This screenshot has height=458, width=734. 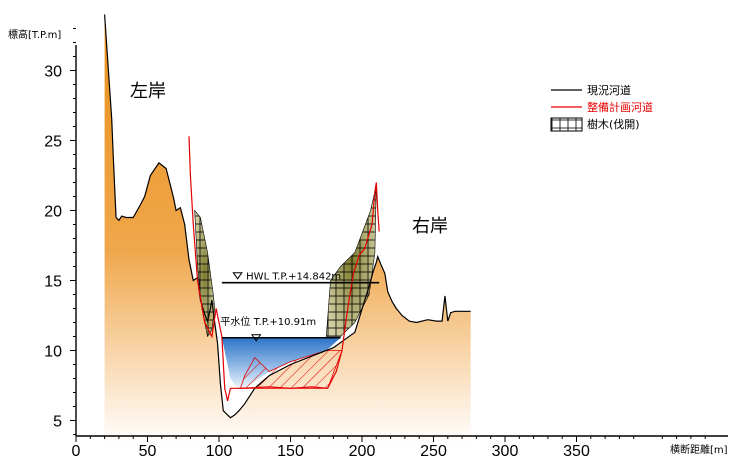 I want to click on legend: 現況河道 整備計画河道 樹木(伐開), so click(x=601, y=107).